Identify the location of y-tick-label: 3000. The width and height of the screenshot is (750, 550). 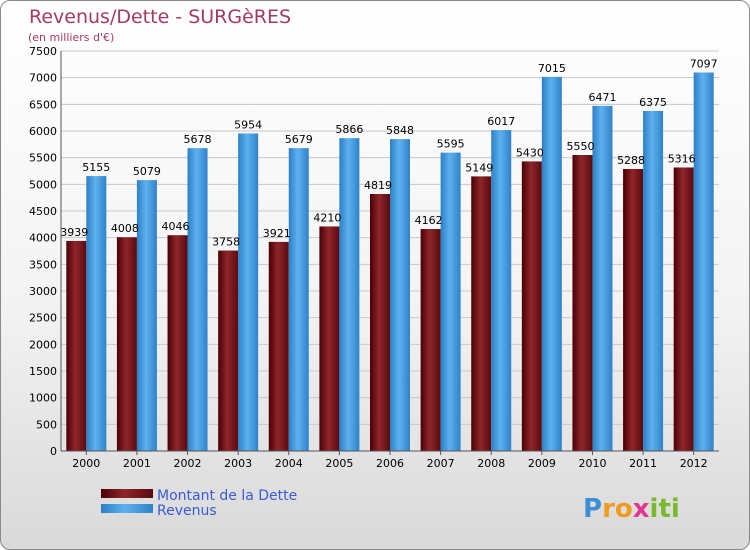
(43, 291).